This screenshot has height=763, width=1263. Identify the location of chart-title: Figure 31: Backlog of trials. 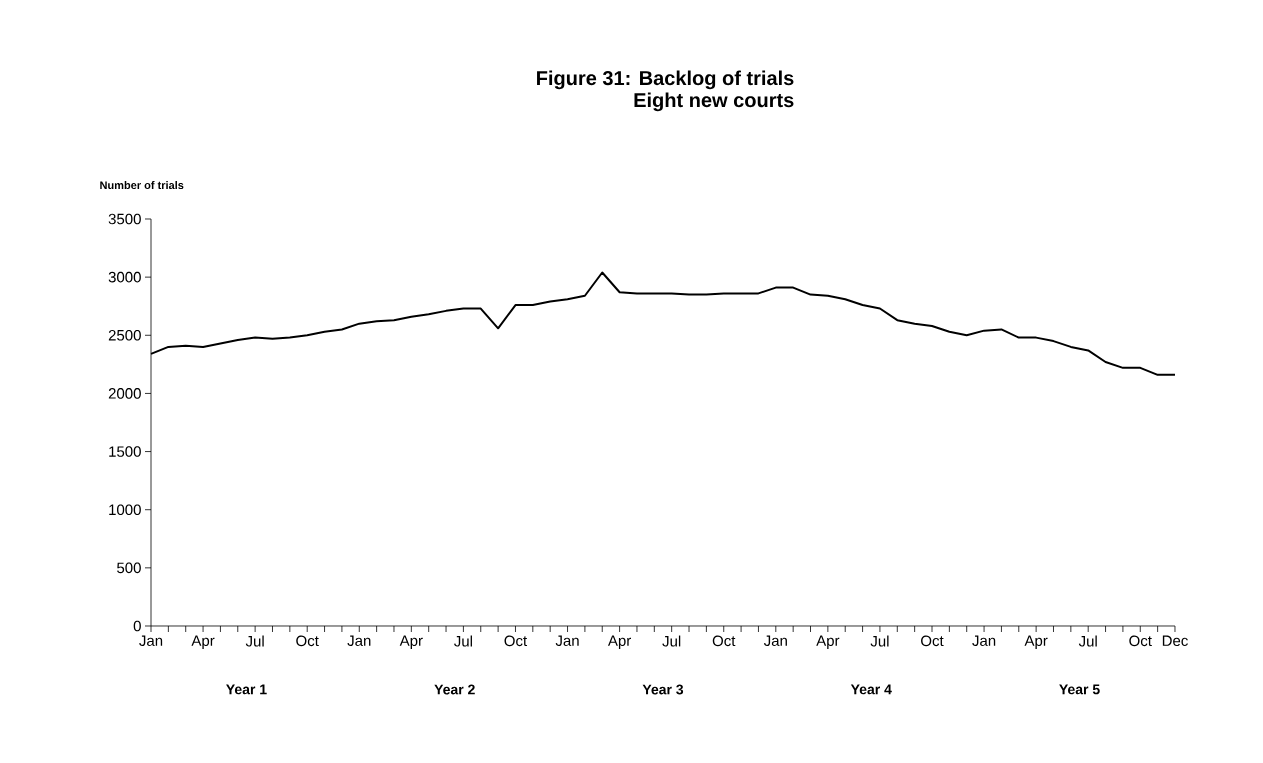
(665, 80).